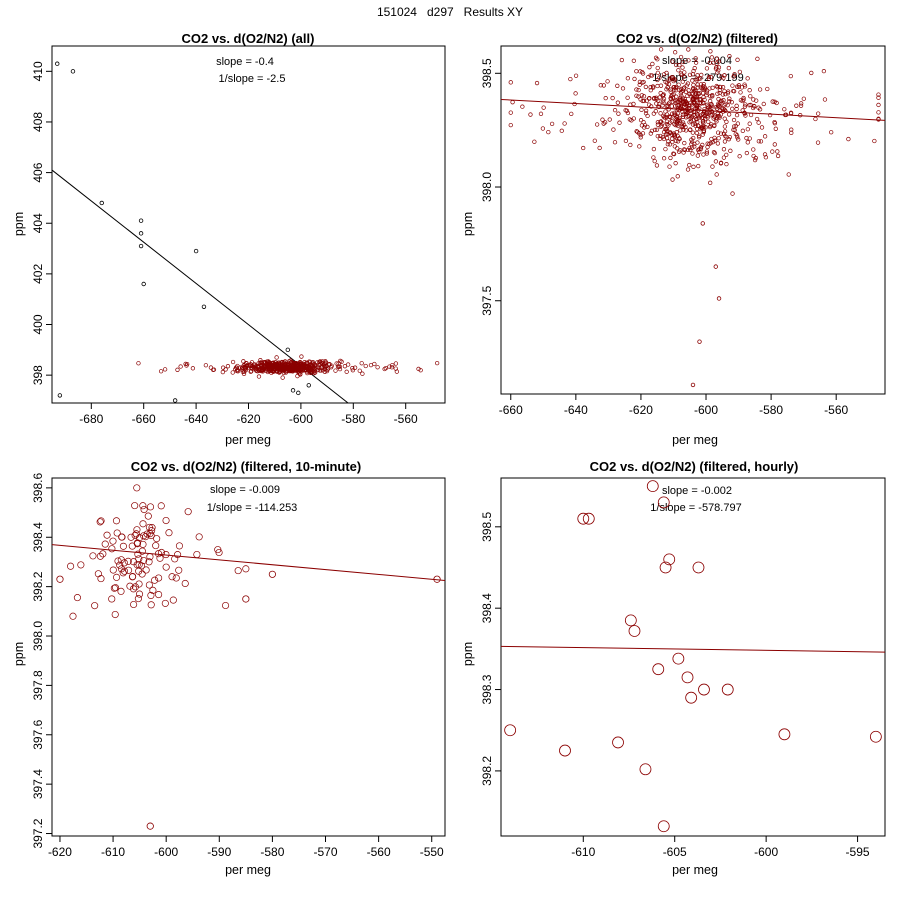 The image size is (900, 900). I want to click on y-tick-label: 398.2, so click(487, 771).